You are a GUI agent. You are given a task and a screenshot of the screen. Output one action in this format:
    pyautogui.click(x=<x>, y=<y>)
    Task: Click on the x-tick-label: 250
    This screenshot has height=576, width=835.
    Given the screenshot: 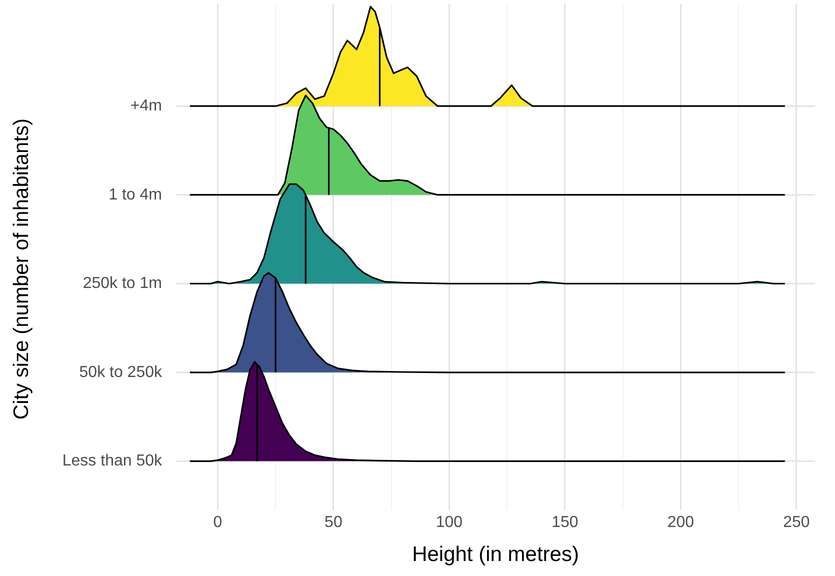 What is the action you would take?
    pyautogui.click(x=796, y=523)
    